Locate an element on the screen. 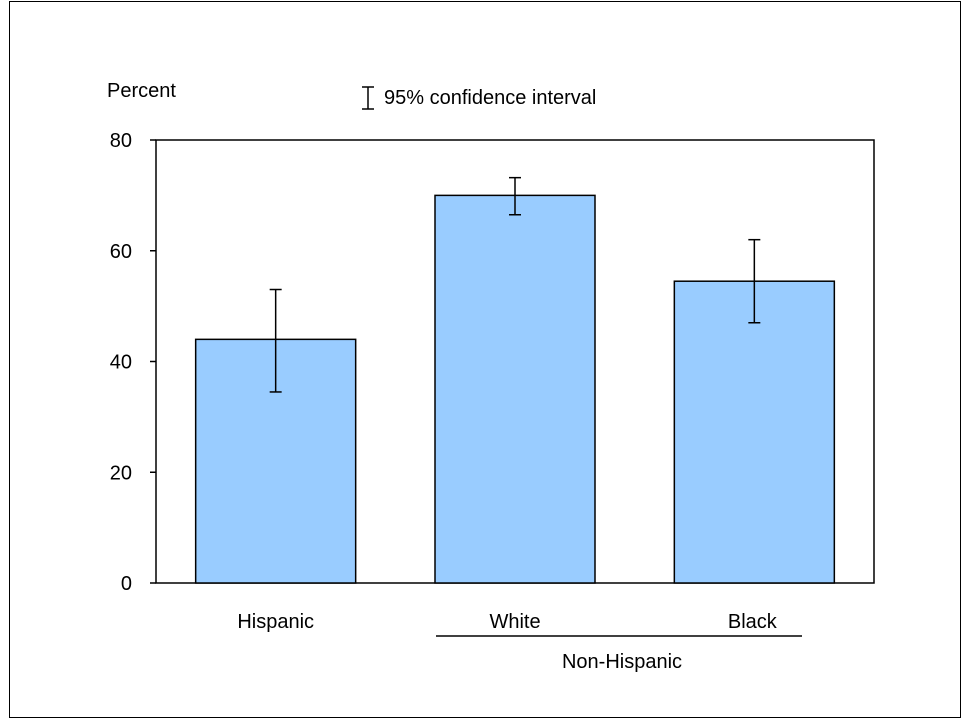  legend: 95% confidence interval is located at coordinates (479, 98).